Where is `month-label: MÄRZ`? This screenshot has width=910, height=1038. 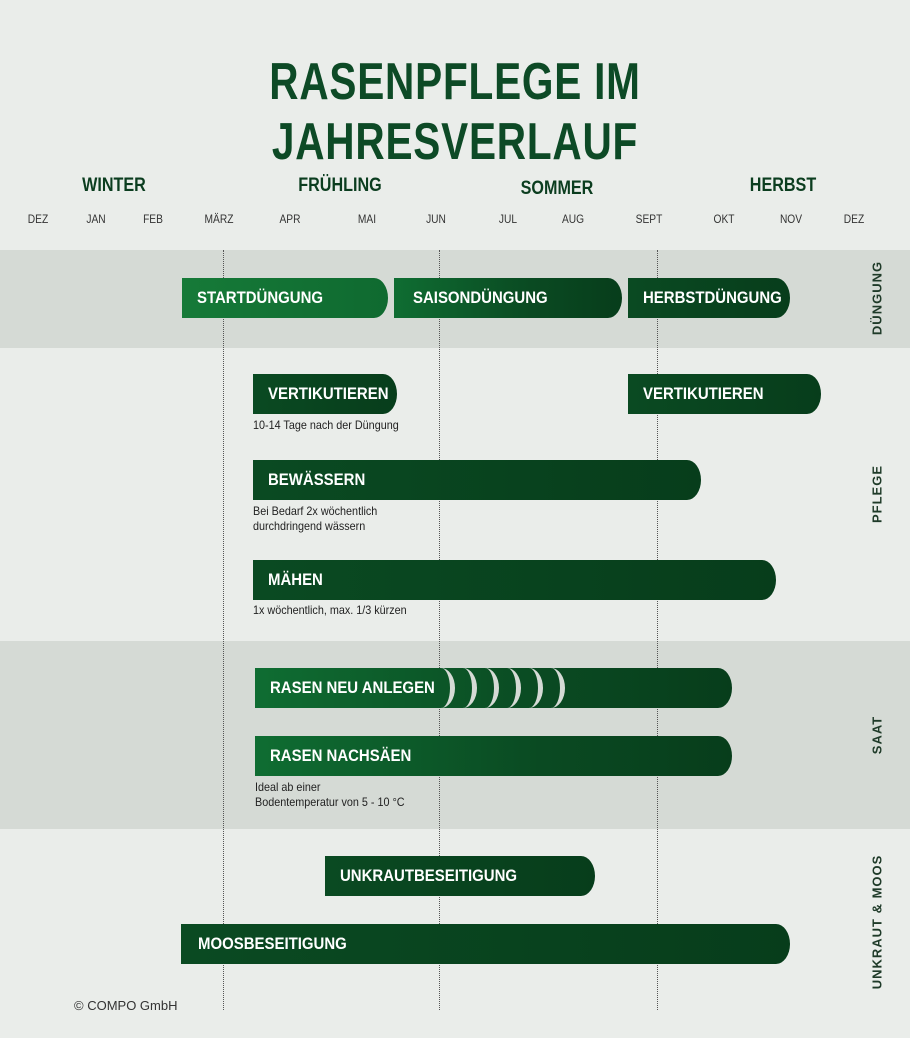 month-label: MÄRZ is located at coordinates (219, 219).